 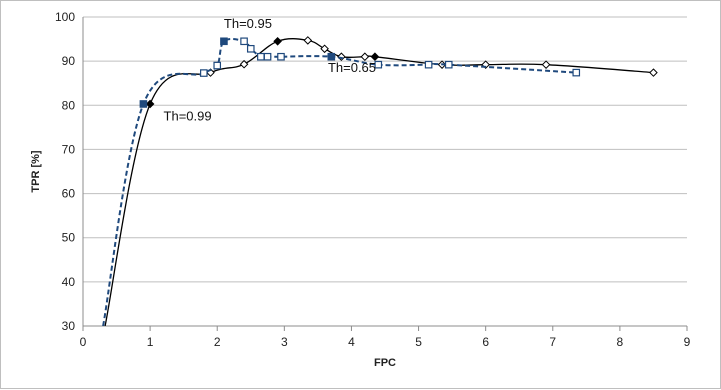 I want to click on x-tick-label: 1, so click(x=150, y=342).